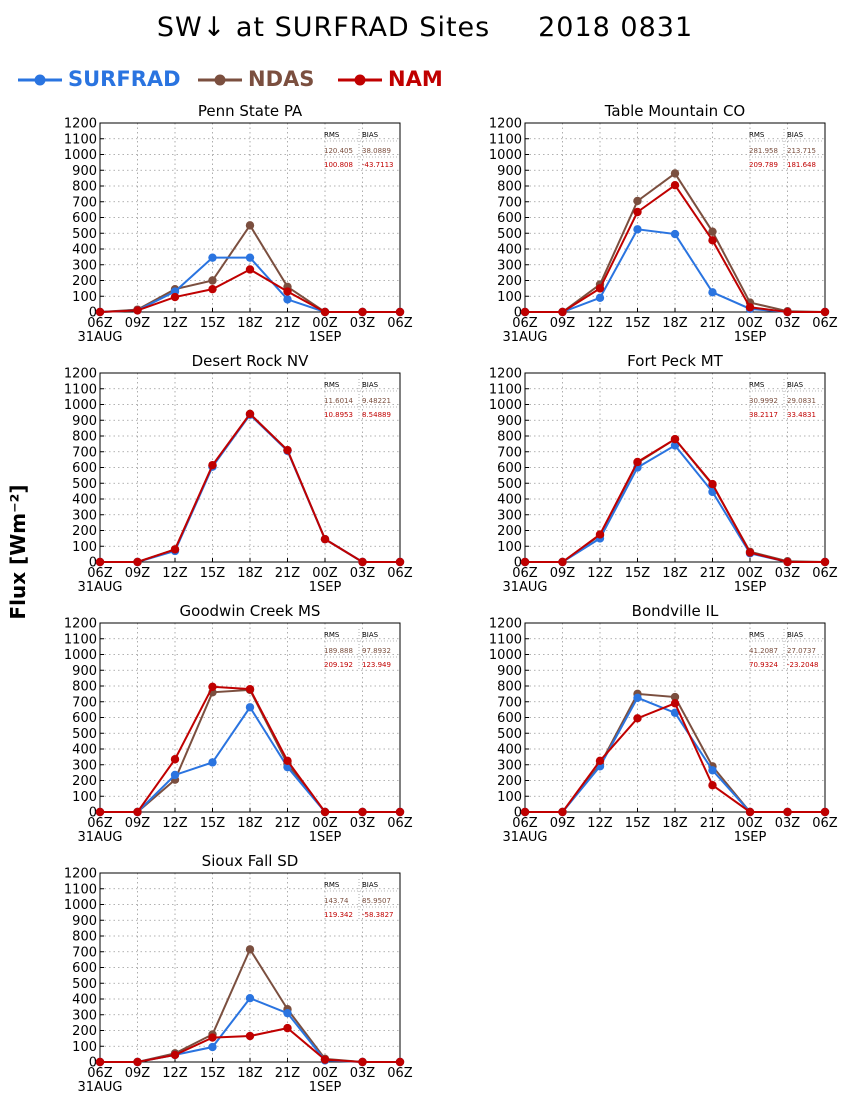 The image size is (850, 1100). Describe the element at coordinates (338, 651) in the screenshot. I see `stats-ndas-rms: 189.888` at that location.